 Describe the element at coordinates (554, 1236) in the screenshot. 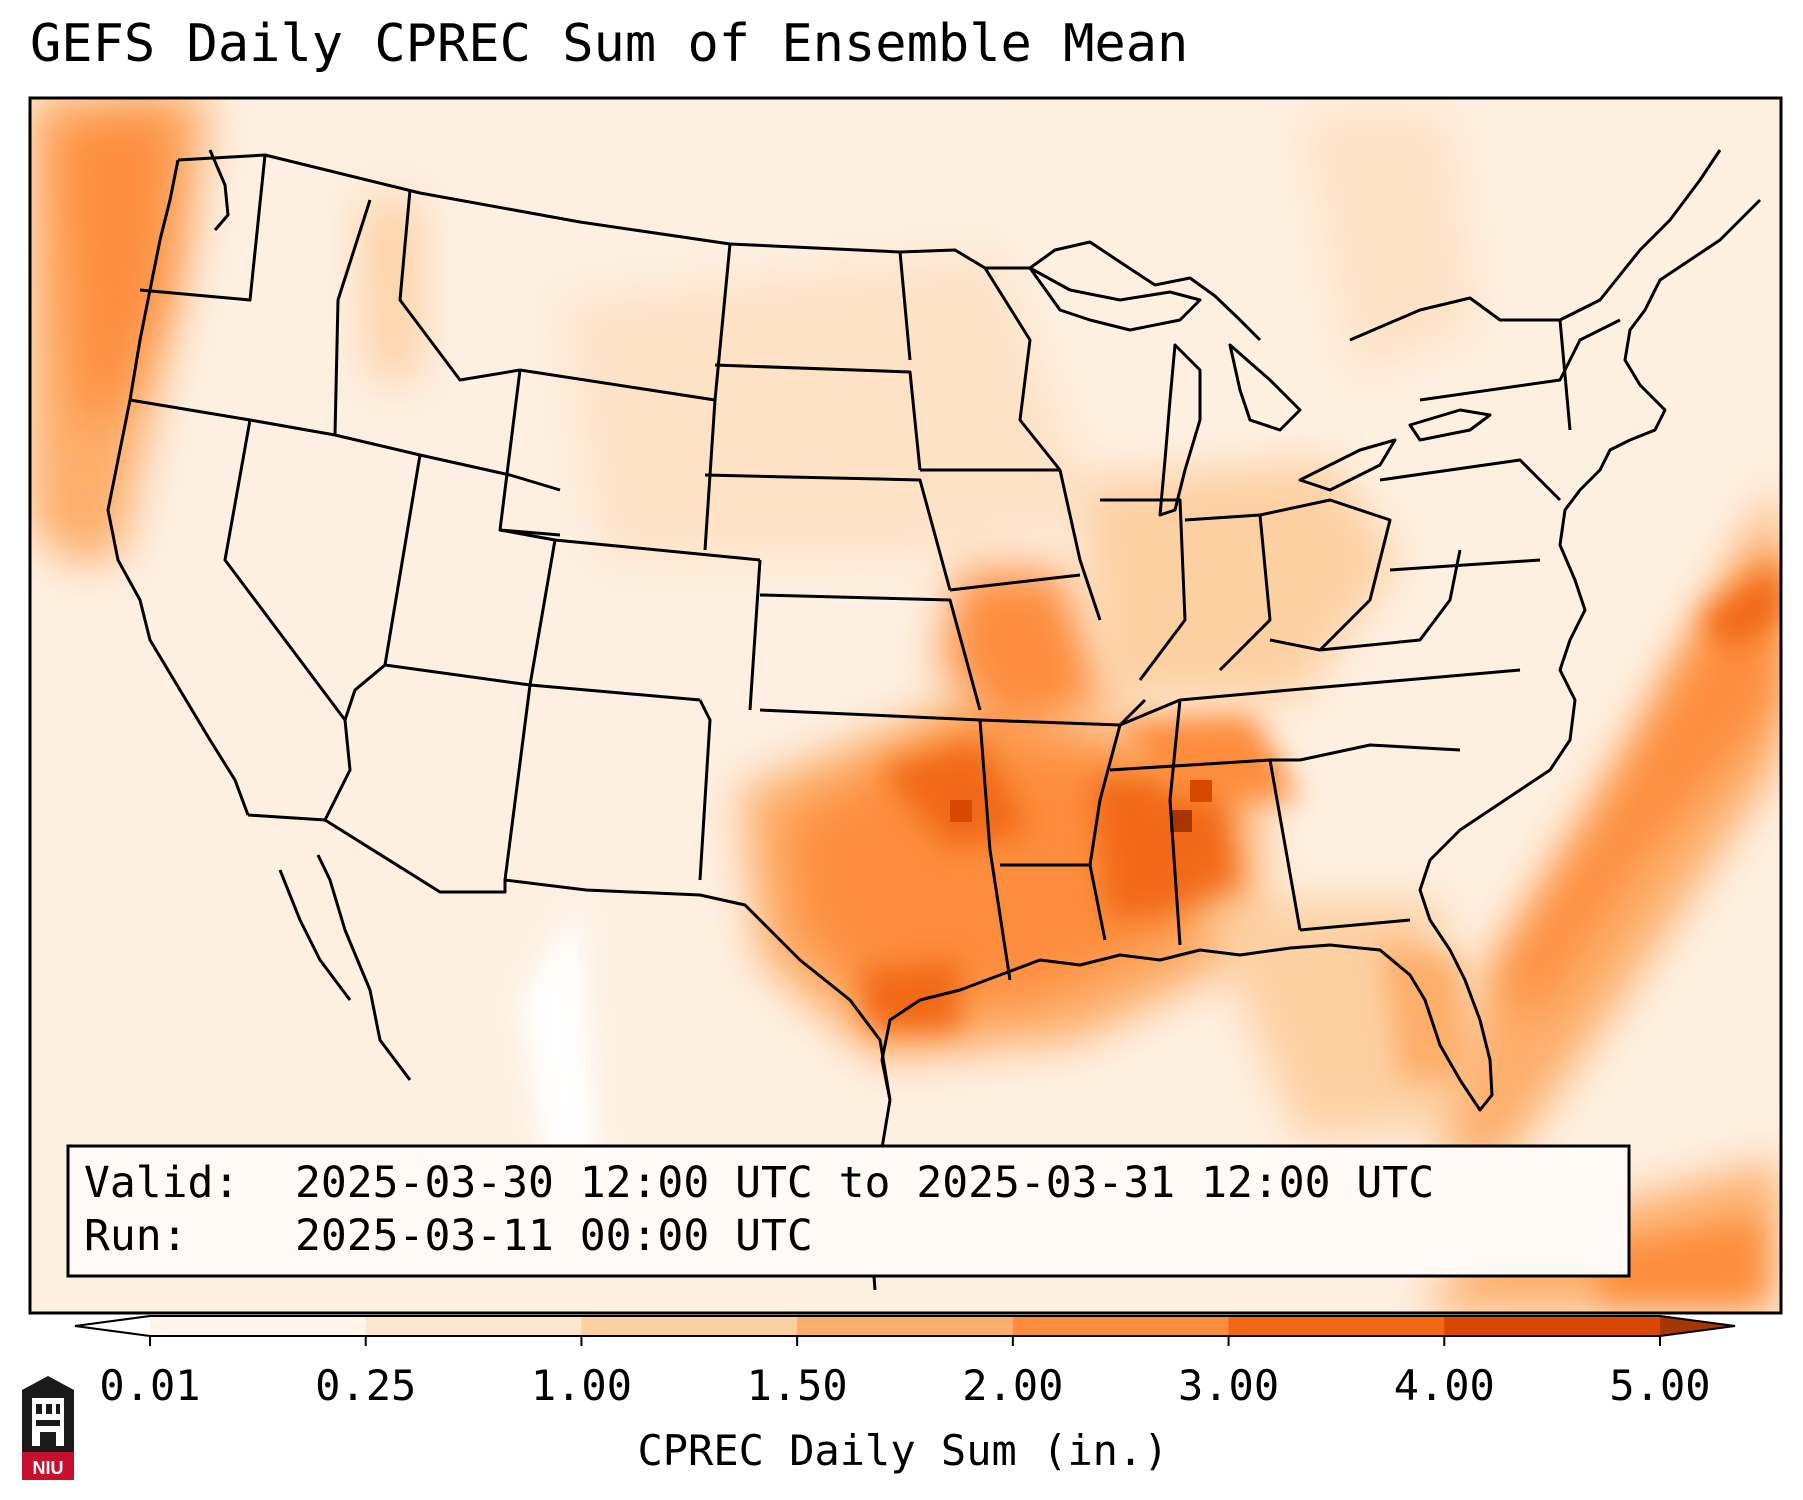

I see `run-value: 2025-03-11 00:00 UTC` at that location.